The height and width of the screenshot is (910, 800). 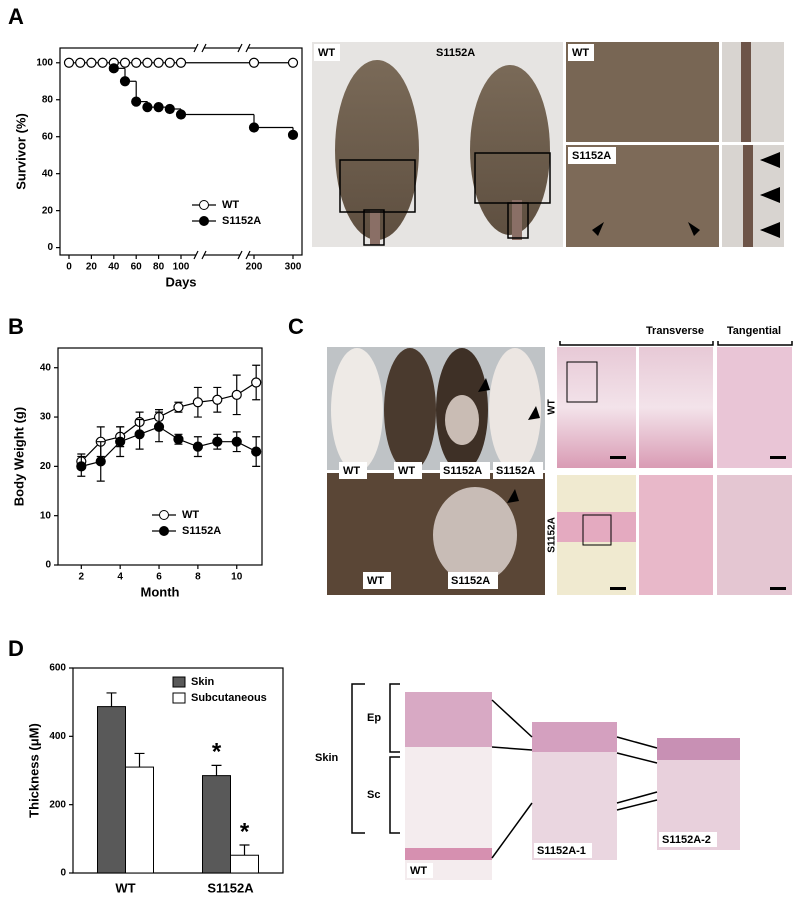 I want to click on y-tick-label: 80, so click(x=48, y=99).